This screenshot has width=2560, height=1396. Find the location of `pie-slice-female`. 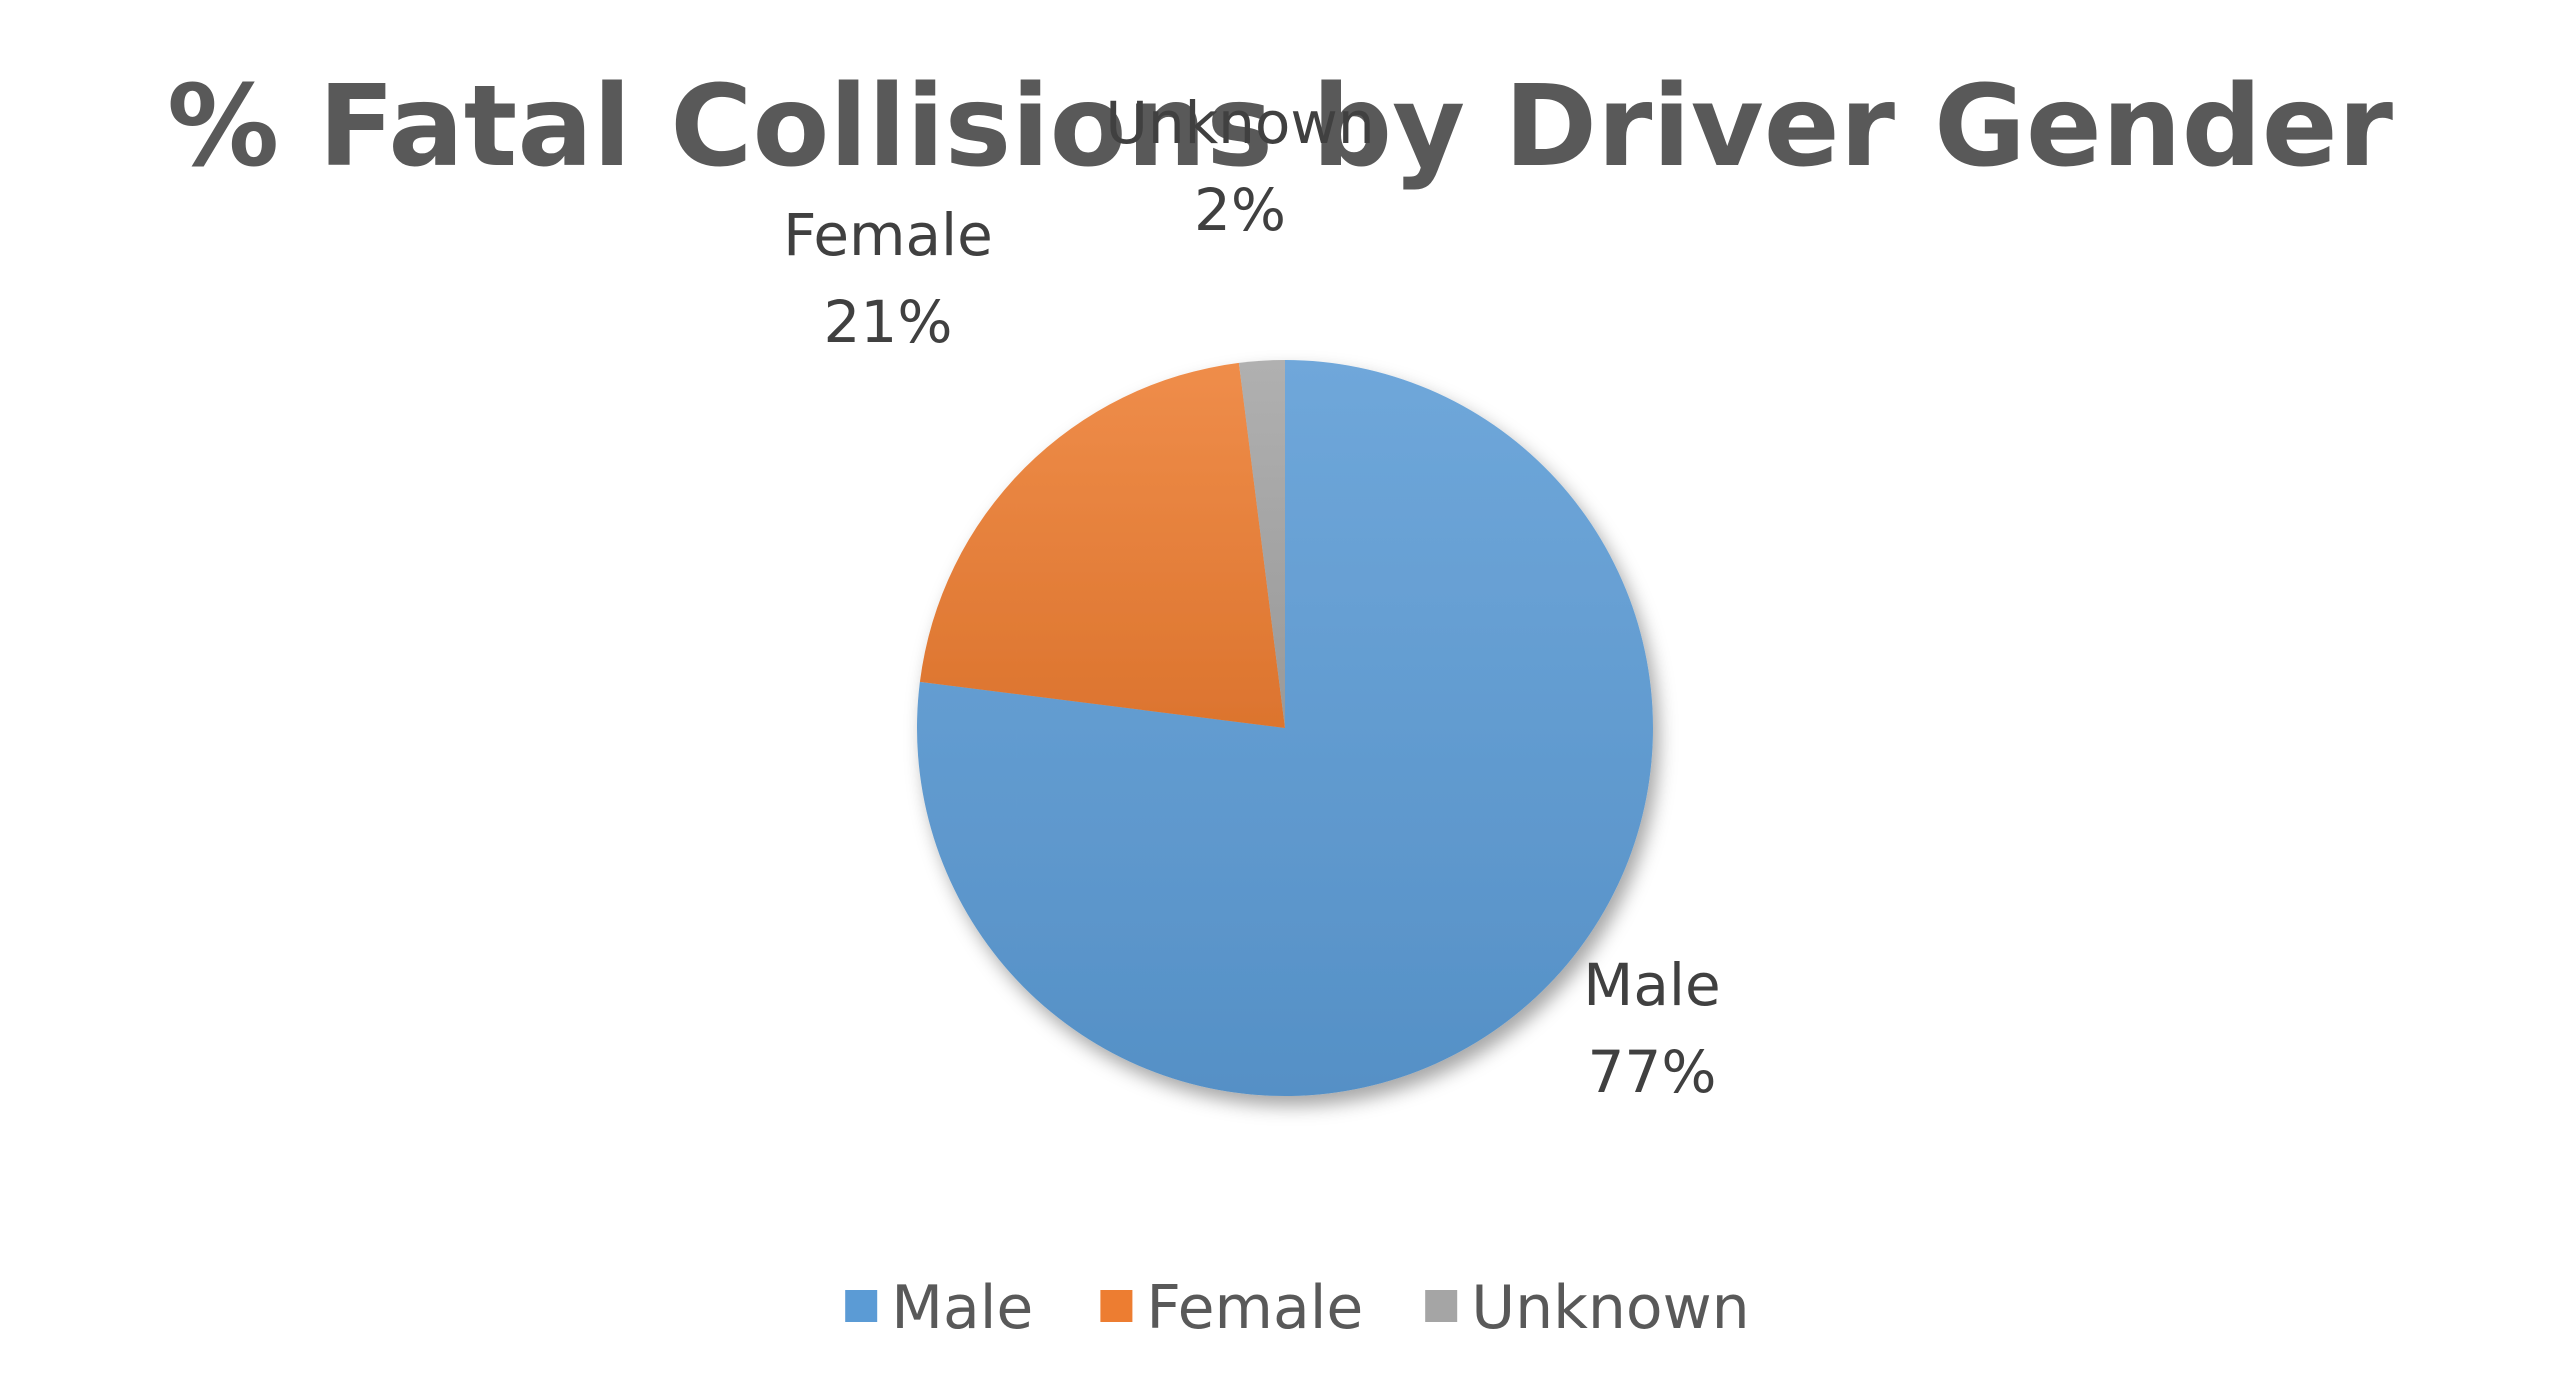

pie-slice-female is located at coordinates (1102, 545).